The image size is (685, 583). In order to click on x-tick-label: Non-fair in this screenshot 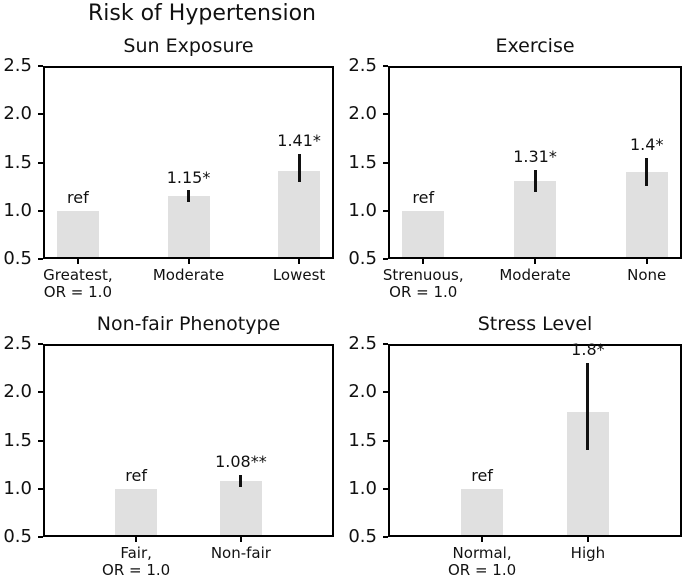, I will do `click(241, 553)`.